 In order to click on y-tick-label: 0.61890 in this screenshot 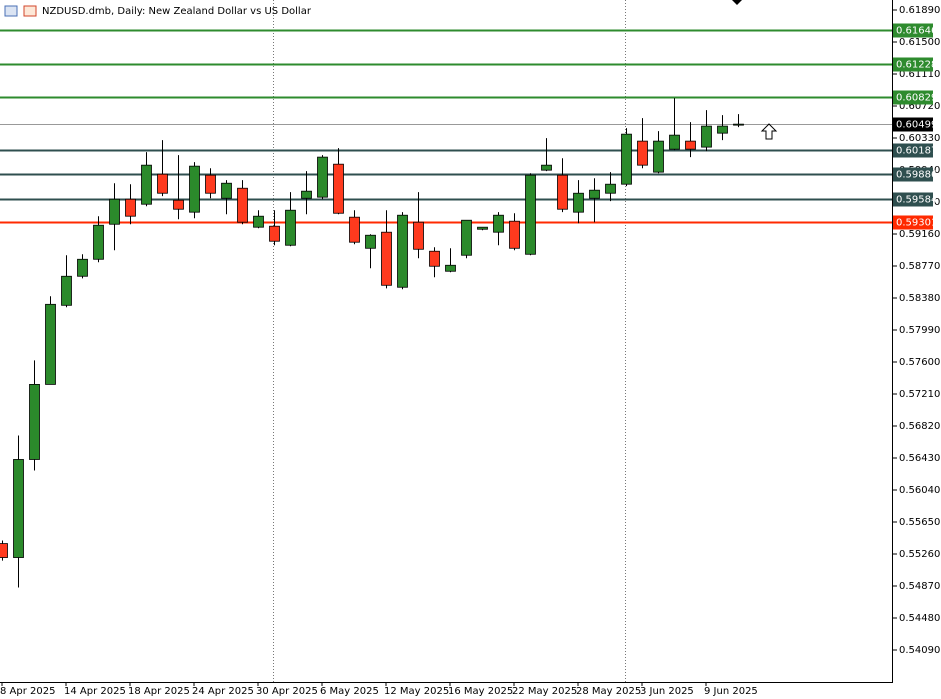, I will do `click(919, 10)`.